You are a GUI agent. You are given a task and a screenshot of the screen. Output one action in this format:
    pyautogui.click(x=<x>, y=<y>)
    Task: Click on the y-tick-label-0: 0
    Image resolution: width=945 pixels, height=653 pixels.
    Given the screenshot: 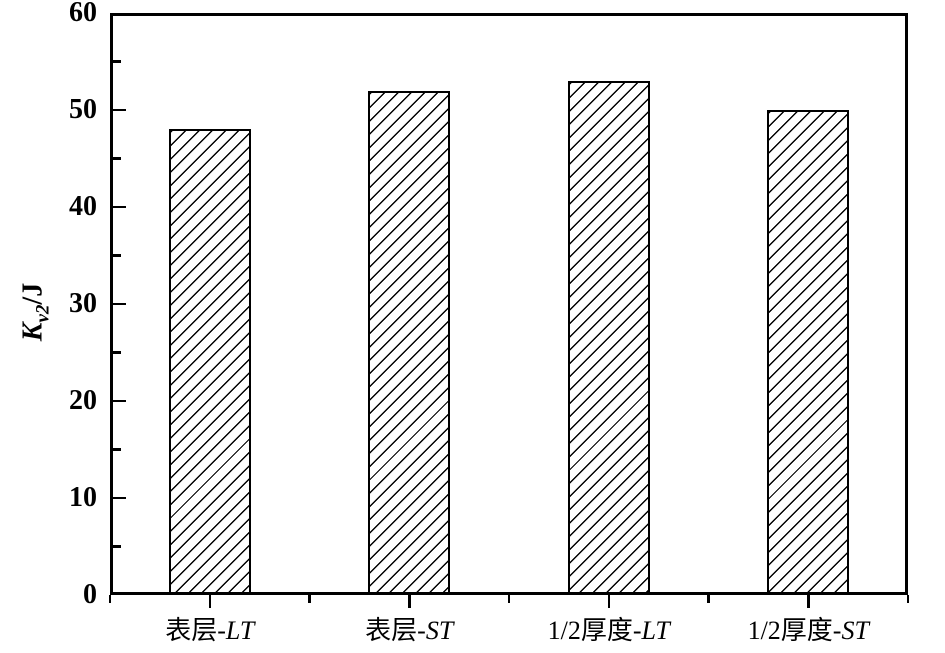 What is the action you would take?
    pyautogui.click(x=90, y=594)
    